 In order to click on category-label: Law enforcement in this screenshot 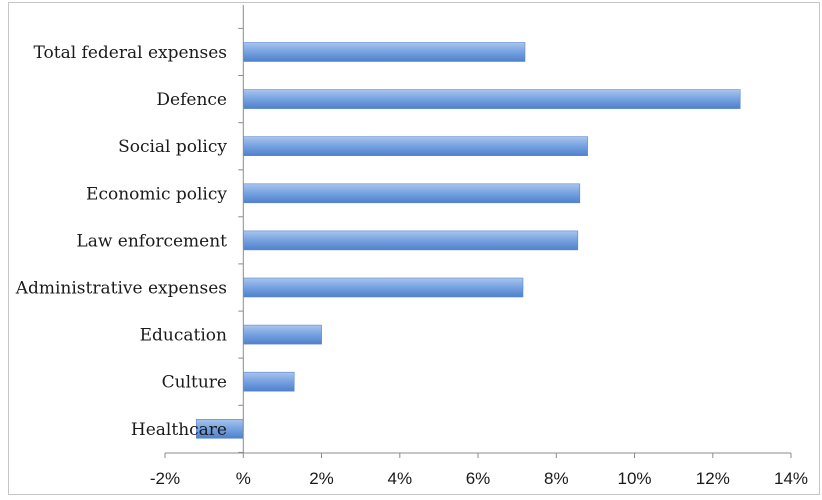, I will do `click(151, 241)`.